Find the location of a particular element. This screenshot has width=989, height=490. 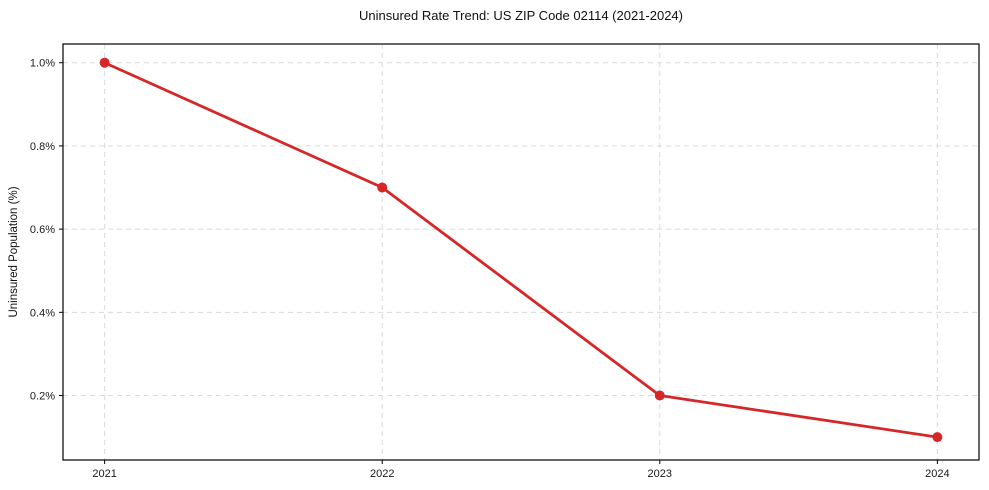

y-tick-label: 0.2% is located at coordinates (42, 397).